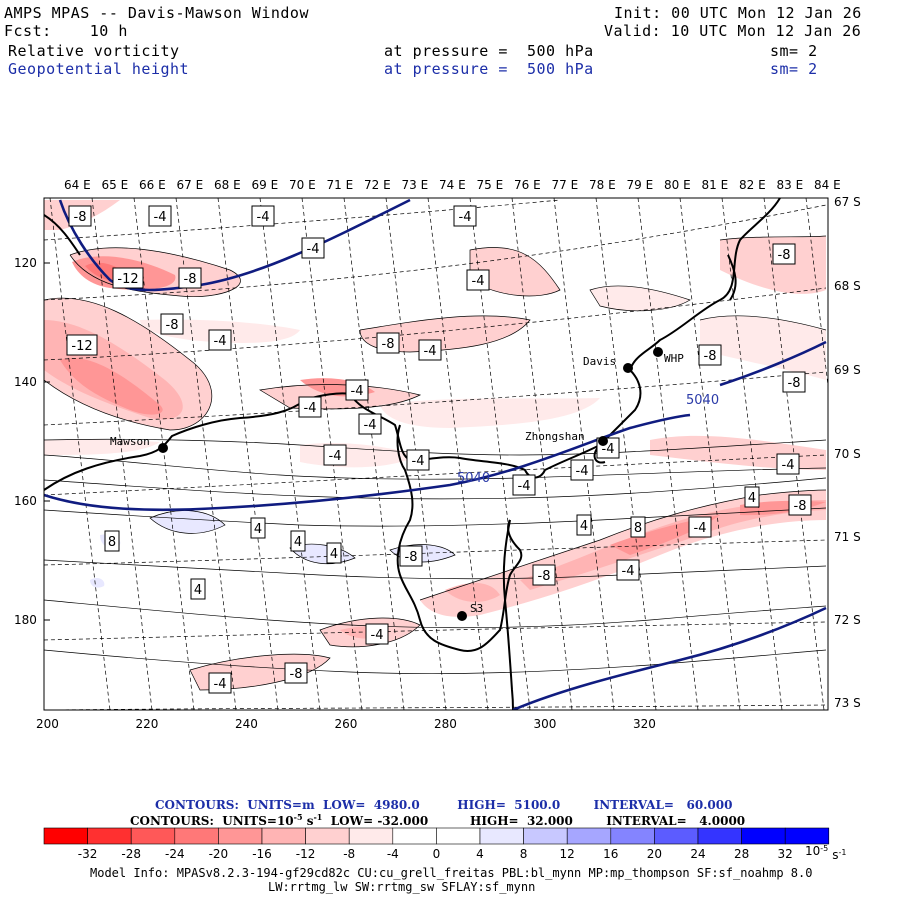  I want to click on colorbar-label: 28, so click(741, 854).